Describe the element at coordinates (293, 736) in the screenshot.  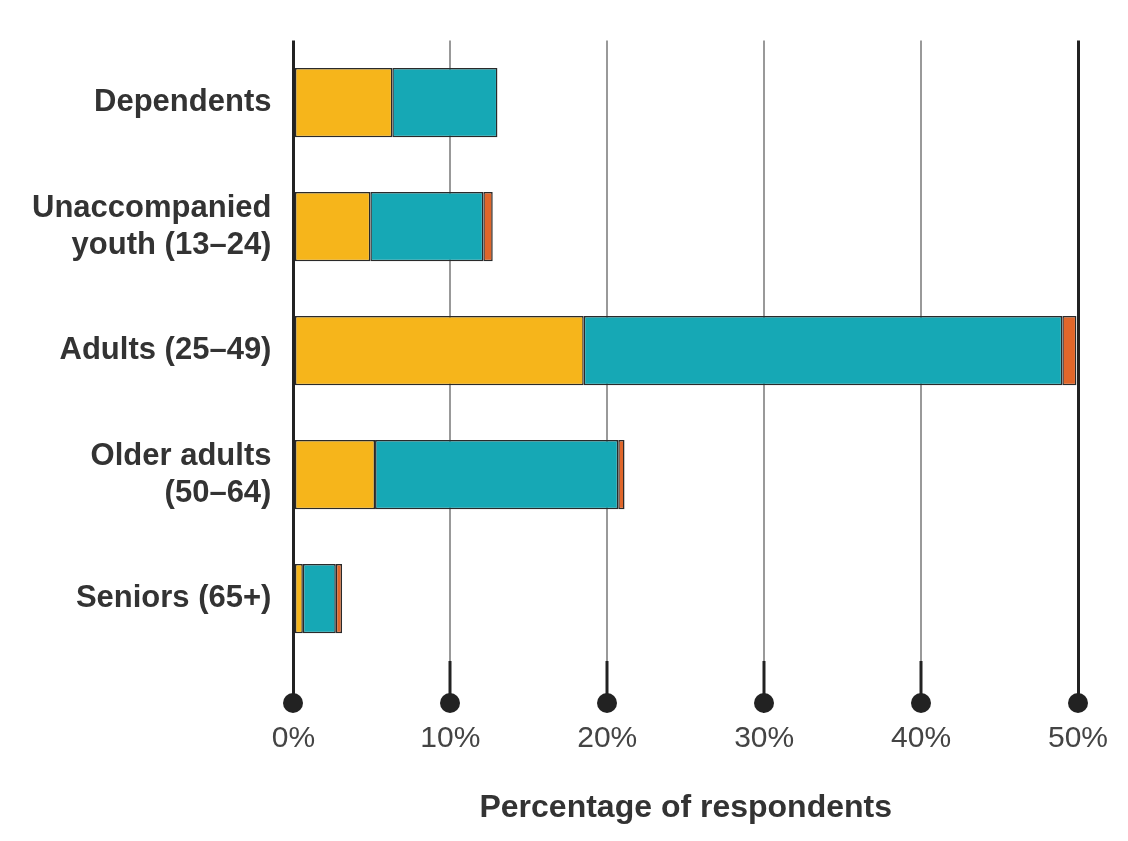
I see `x-tick-label: 0%` at that location.